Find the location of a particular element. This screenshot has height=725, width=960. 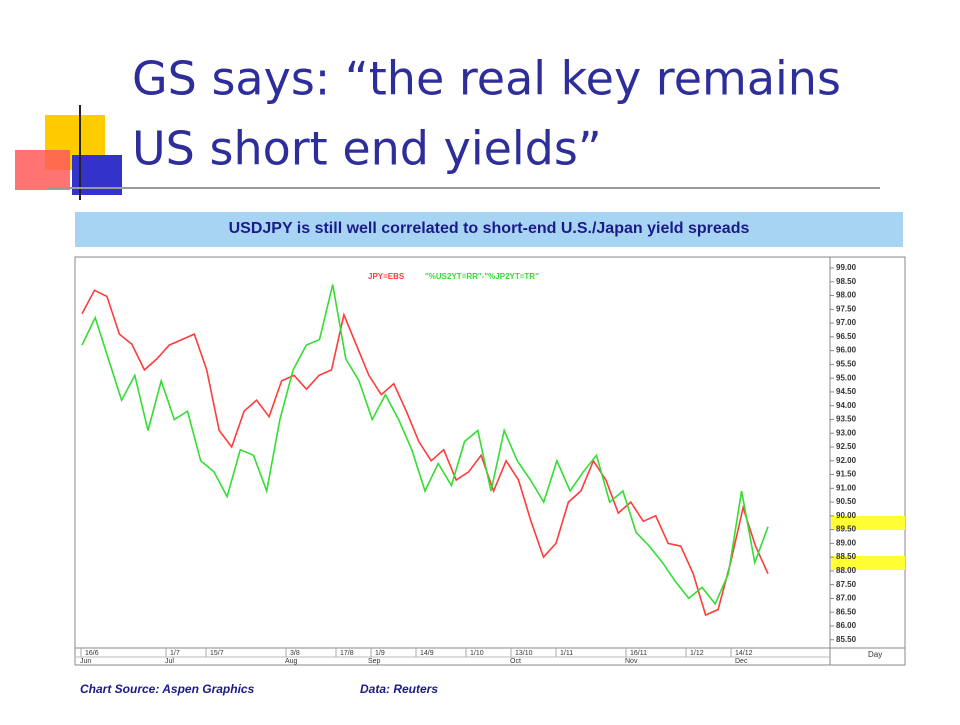

y-tick-label: 97.00 is located at coordinates (846, 322).